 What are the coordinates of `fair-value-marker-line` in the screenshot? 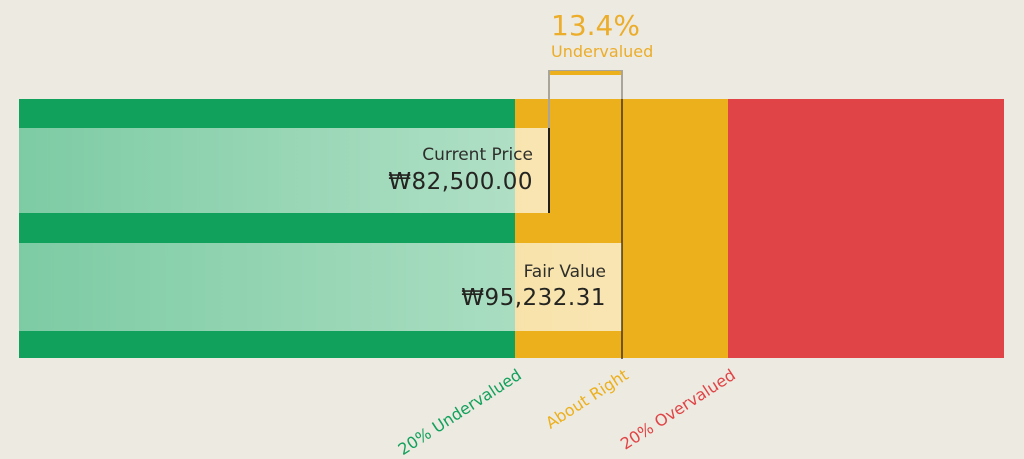 It's located at (622, 214).